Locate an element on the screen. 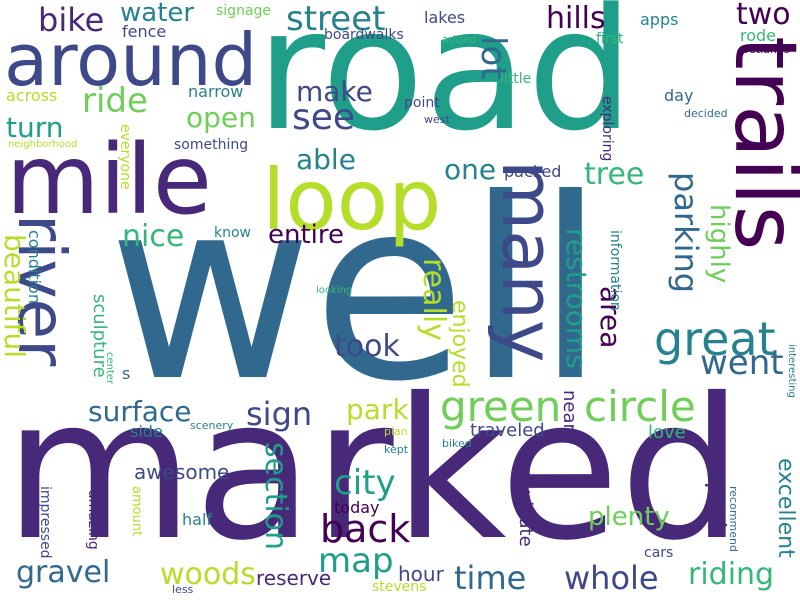 Image resolution: width=800 pixels, height=600 pixels. word-city: city is located at coordinates (365, 483).